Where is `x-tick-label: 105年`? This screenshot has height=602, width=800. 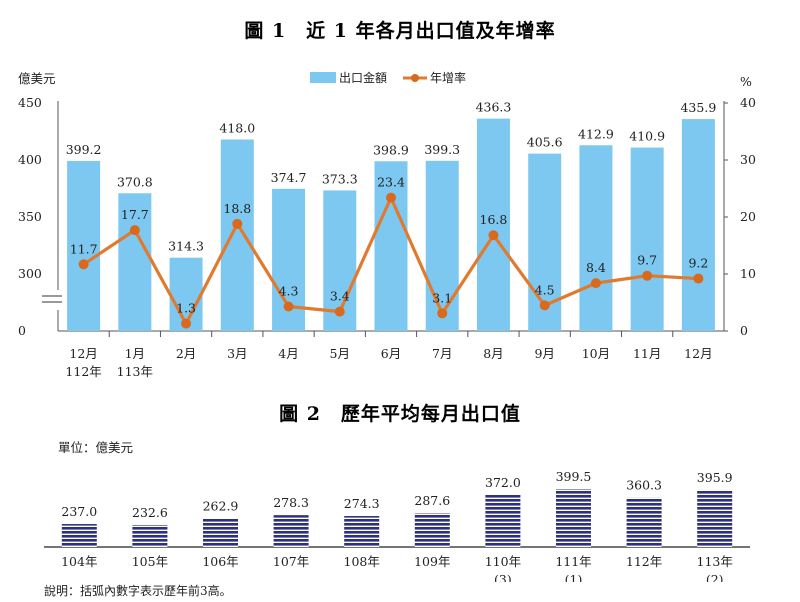 x-tick-label: 105年 is located at coordinates (150, 561).